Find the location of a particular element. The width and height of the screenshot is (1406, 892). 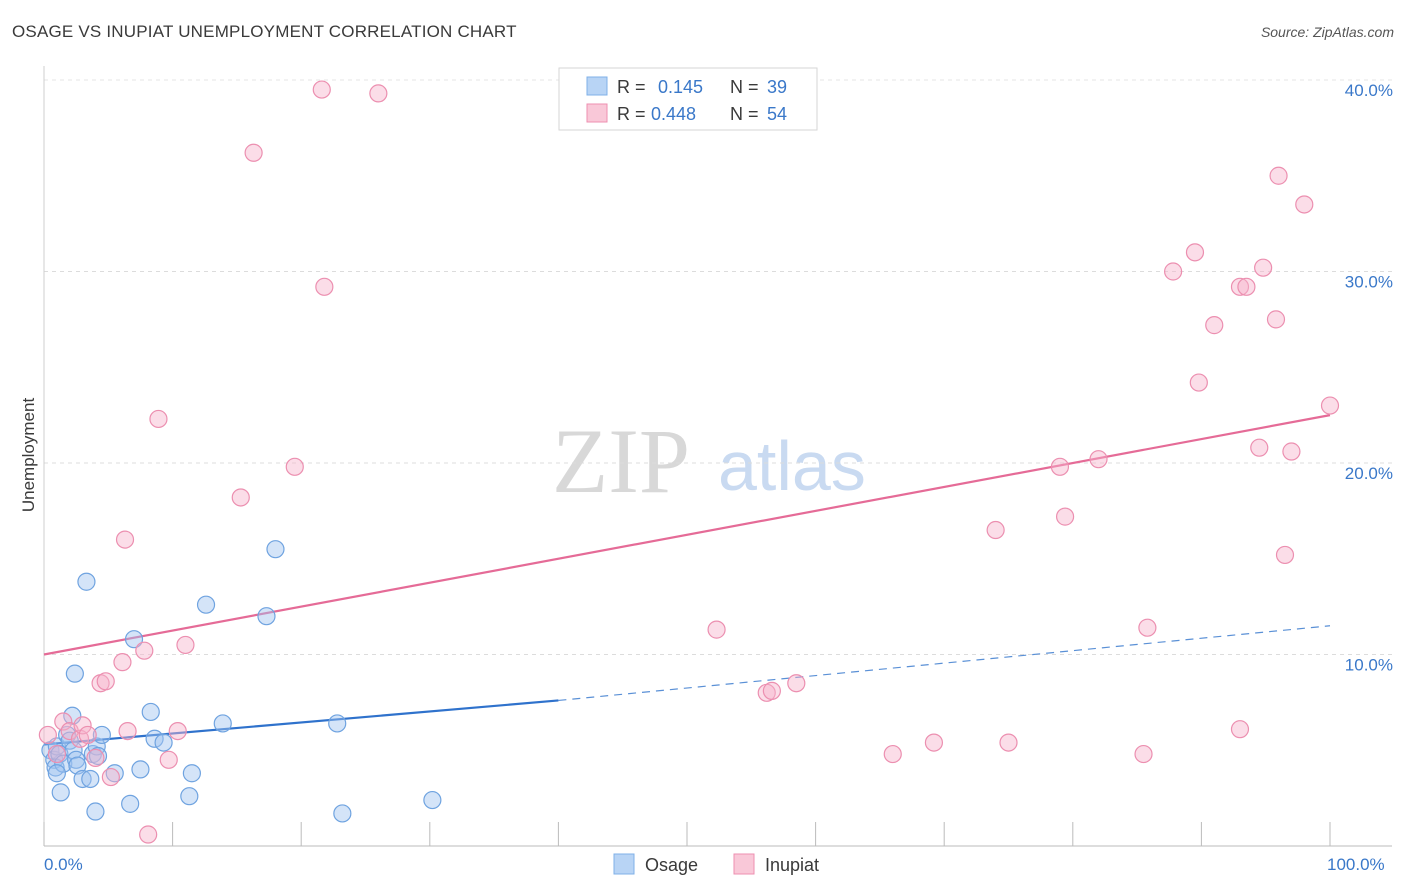

stats-legend: R = 0.145 N = 39 R = 0.448 N = 54 is located at coordinates (688, 99).